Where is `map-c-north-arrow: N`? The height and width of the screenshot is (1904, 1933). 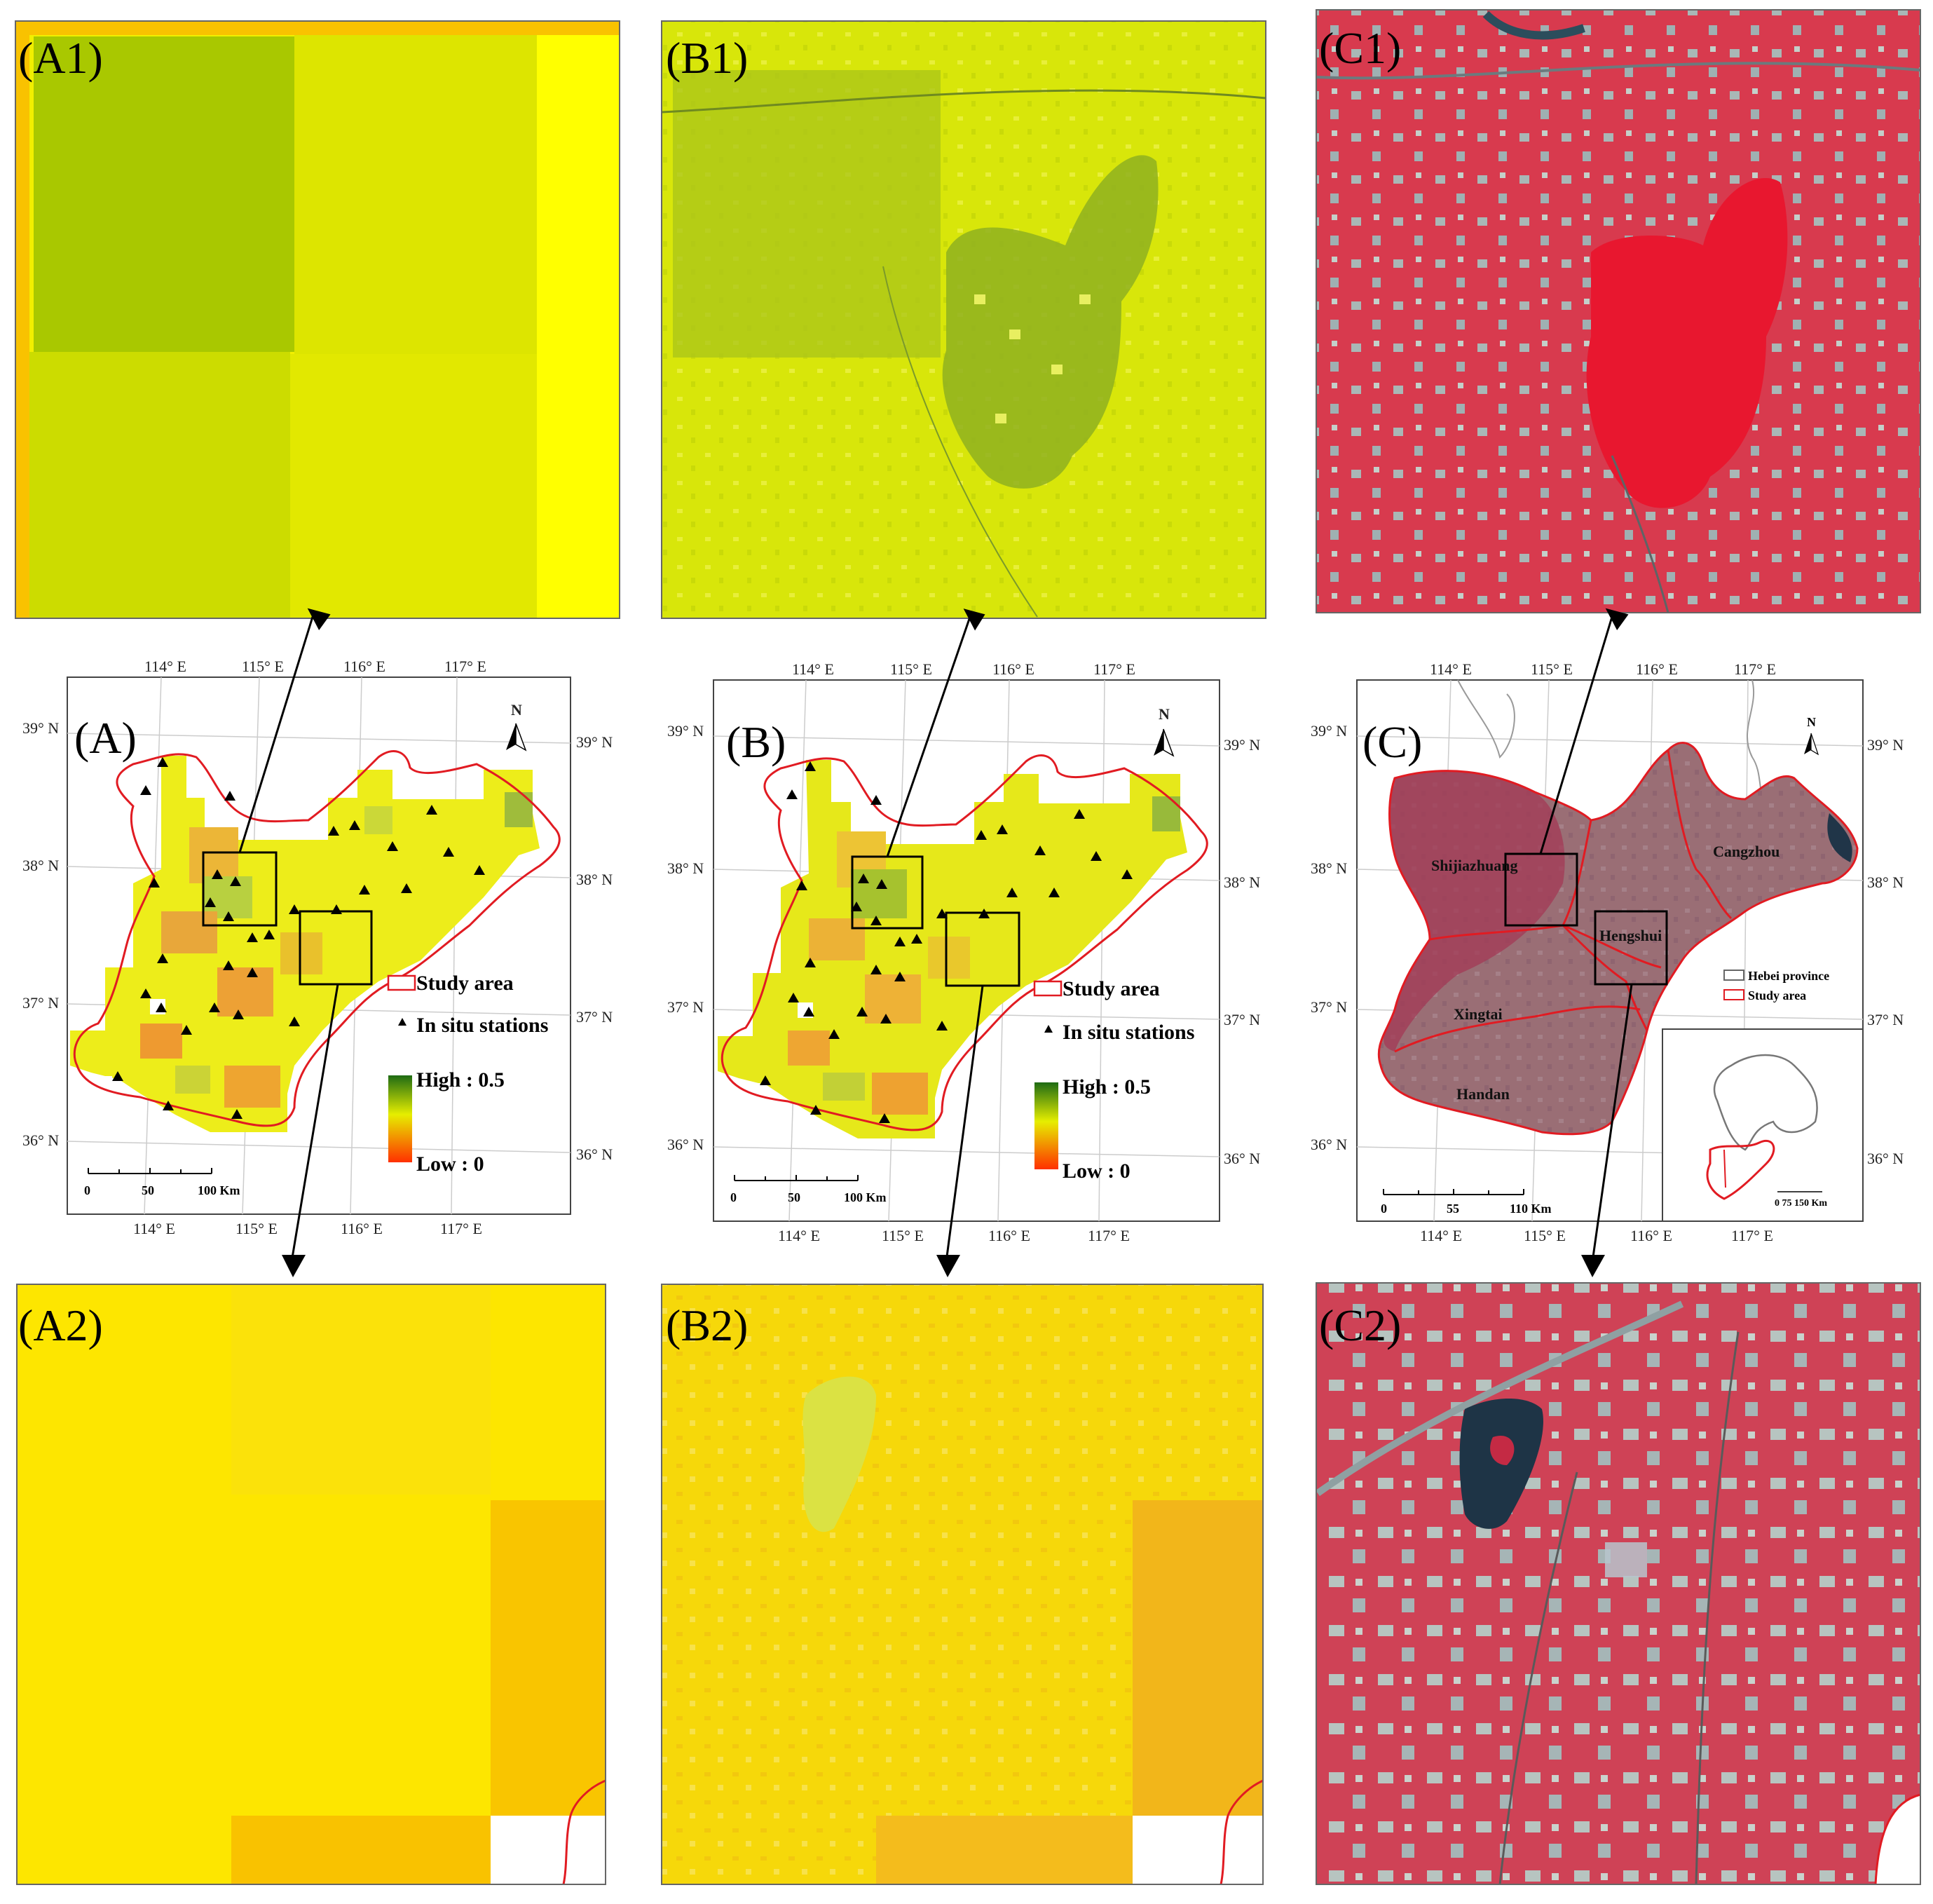
map-c-north-arrow: N is located at coordinates (1811, 735).